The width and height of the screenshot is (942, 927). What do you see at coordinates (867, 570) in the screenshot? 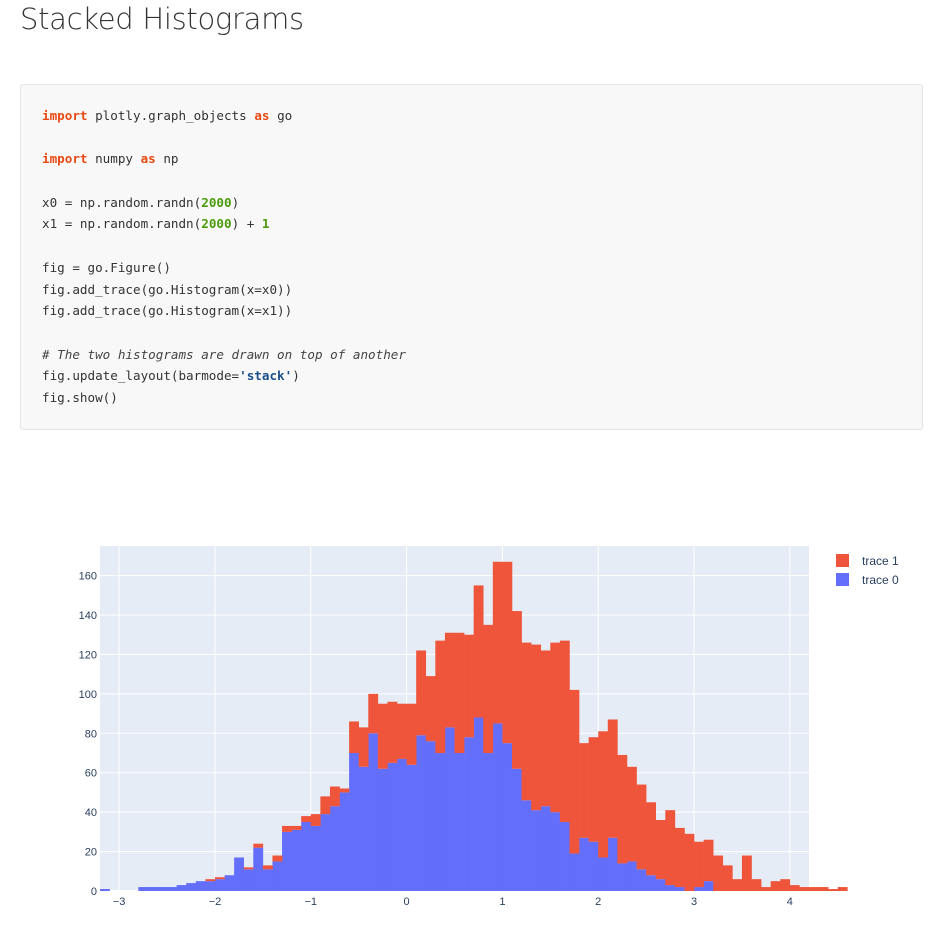
I see `legend: trace 1 trace 0` at bounding box center [867, 570].